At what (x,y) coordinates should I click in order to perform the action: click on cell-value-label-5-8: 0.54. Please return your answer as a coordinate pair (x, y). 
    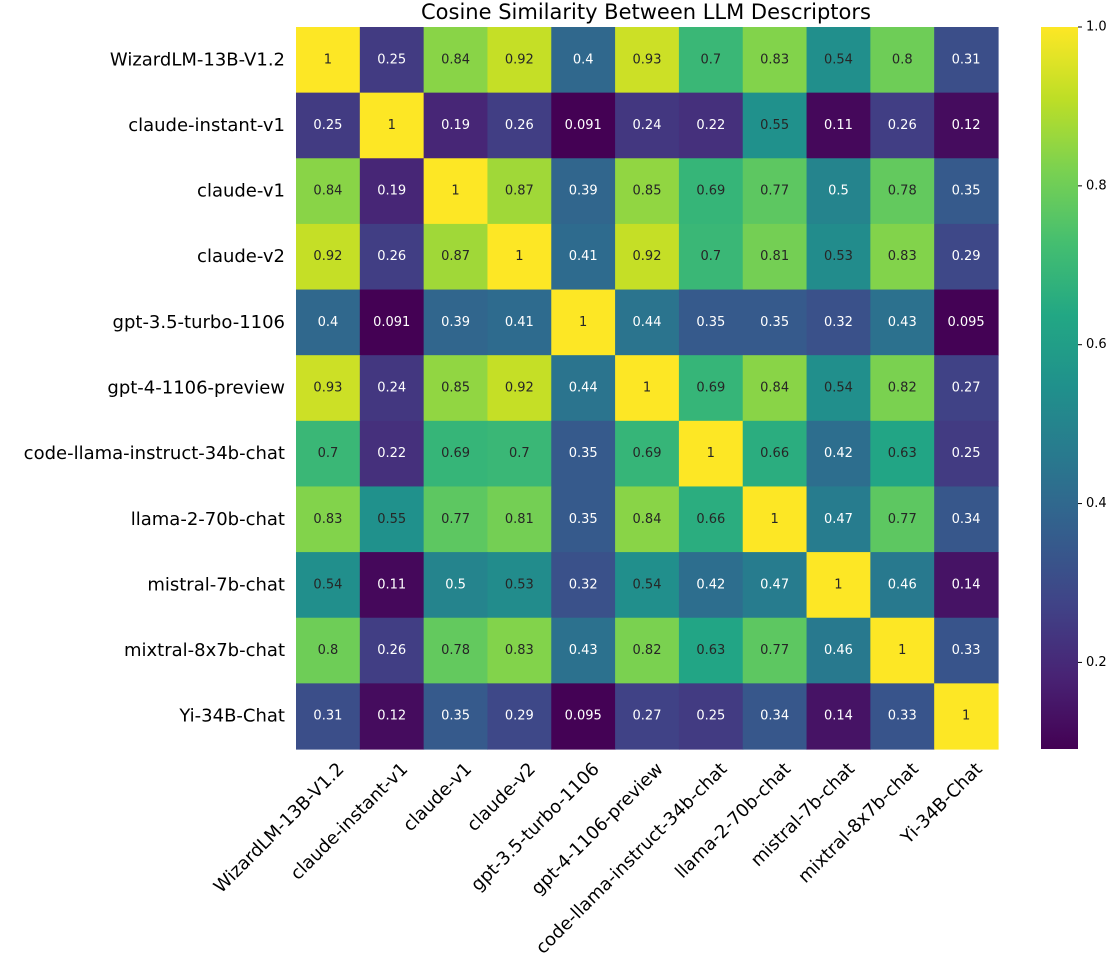
    Looking at the image, I should click on (838, 388).